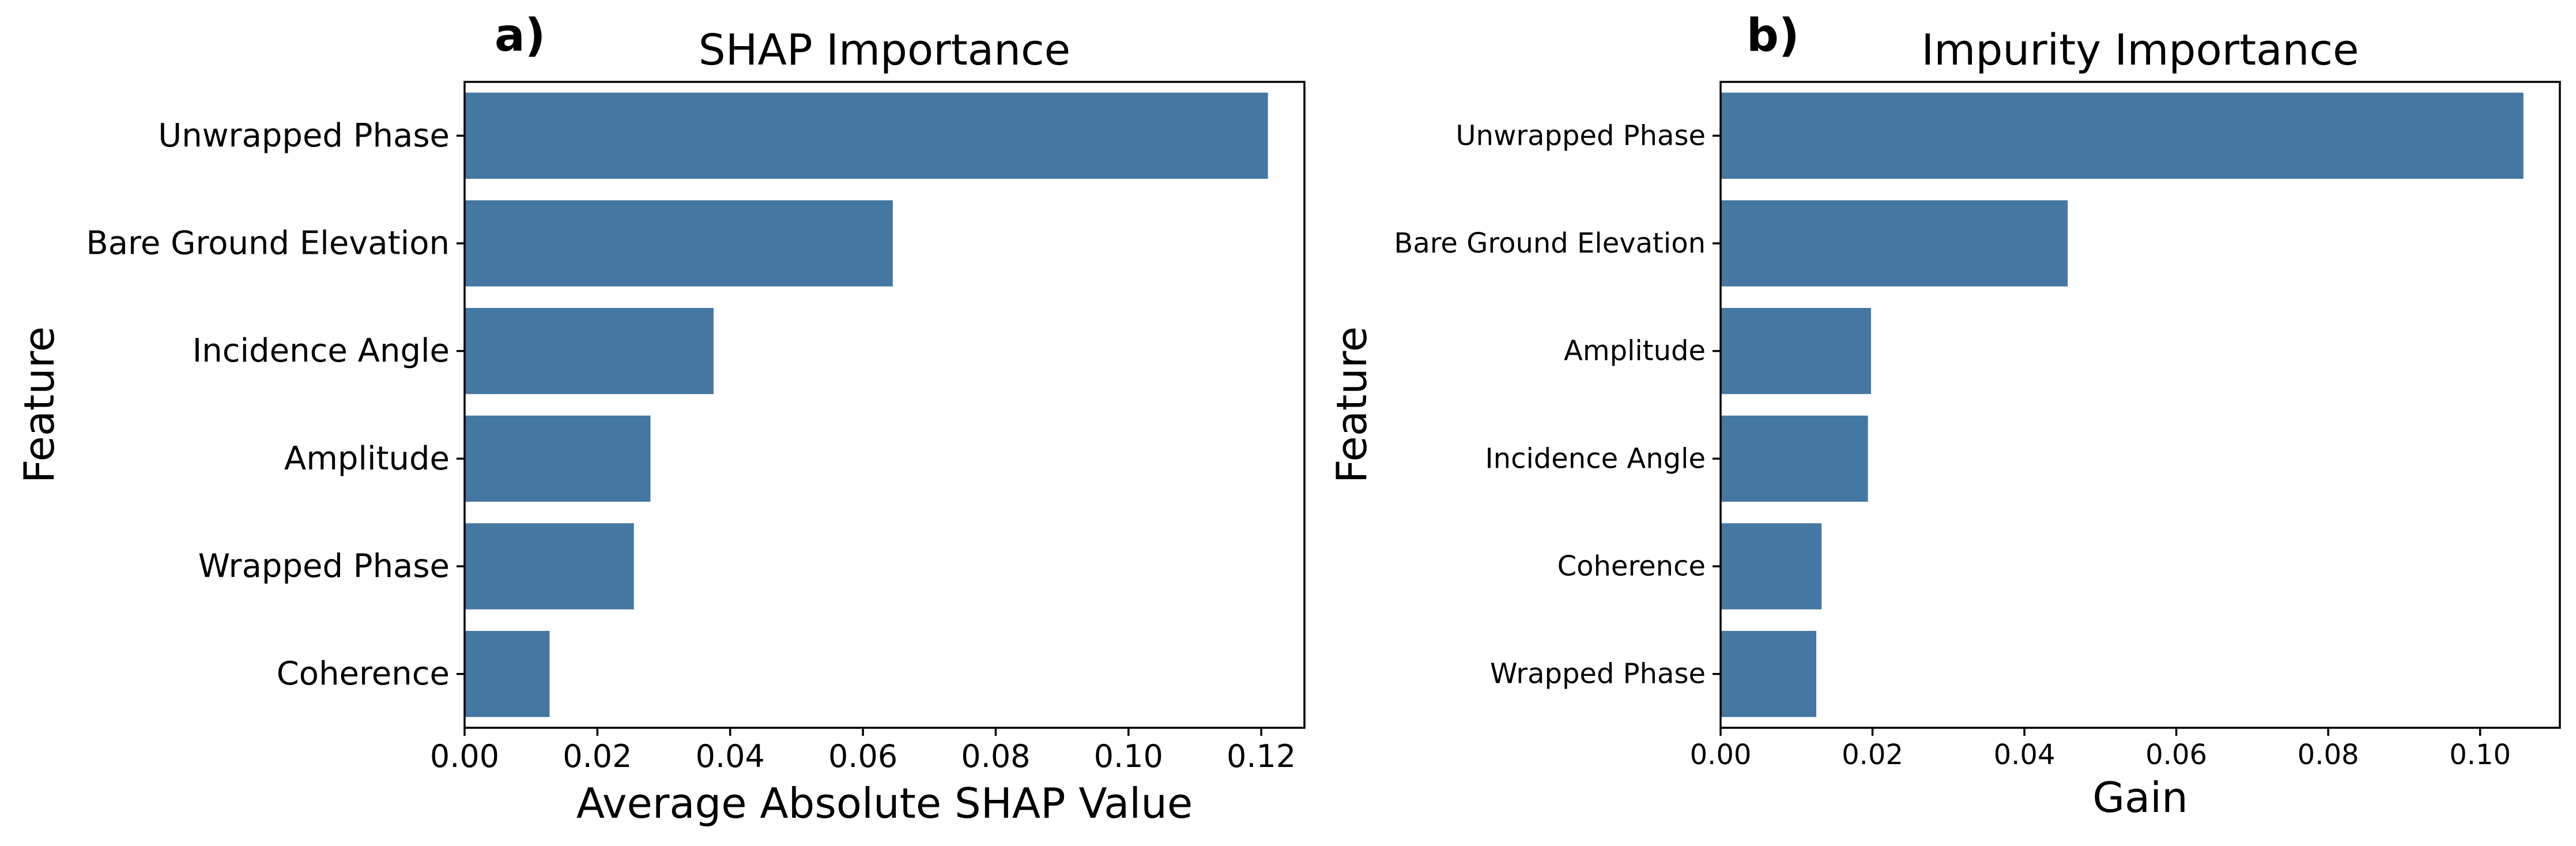  I want to click on chart2-title: Impurity Importance, so click(2140, 50).